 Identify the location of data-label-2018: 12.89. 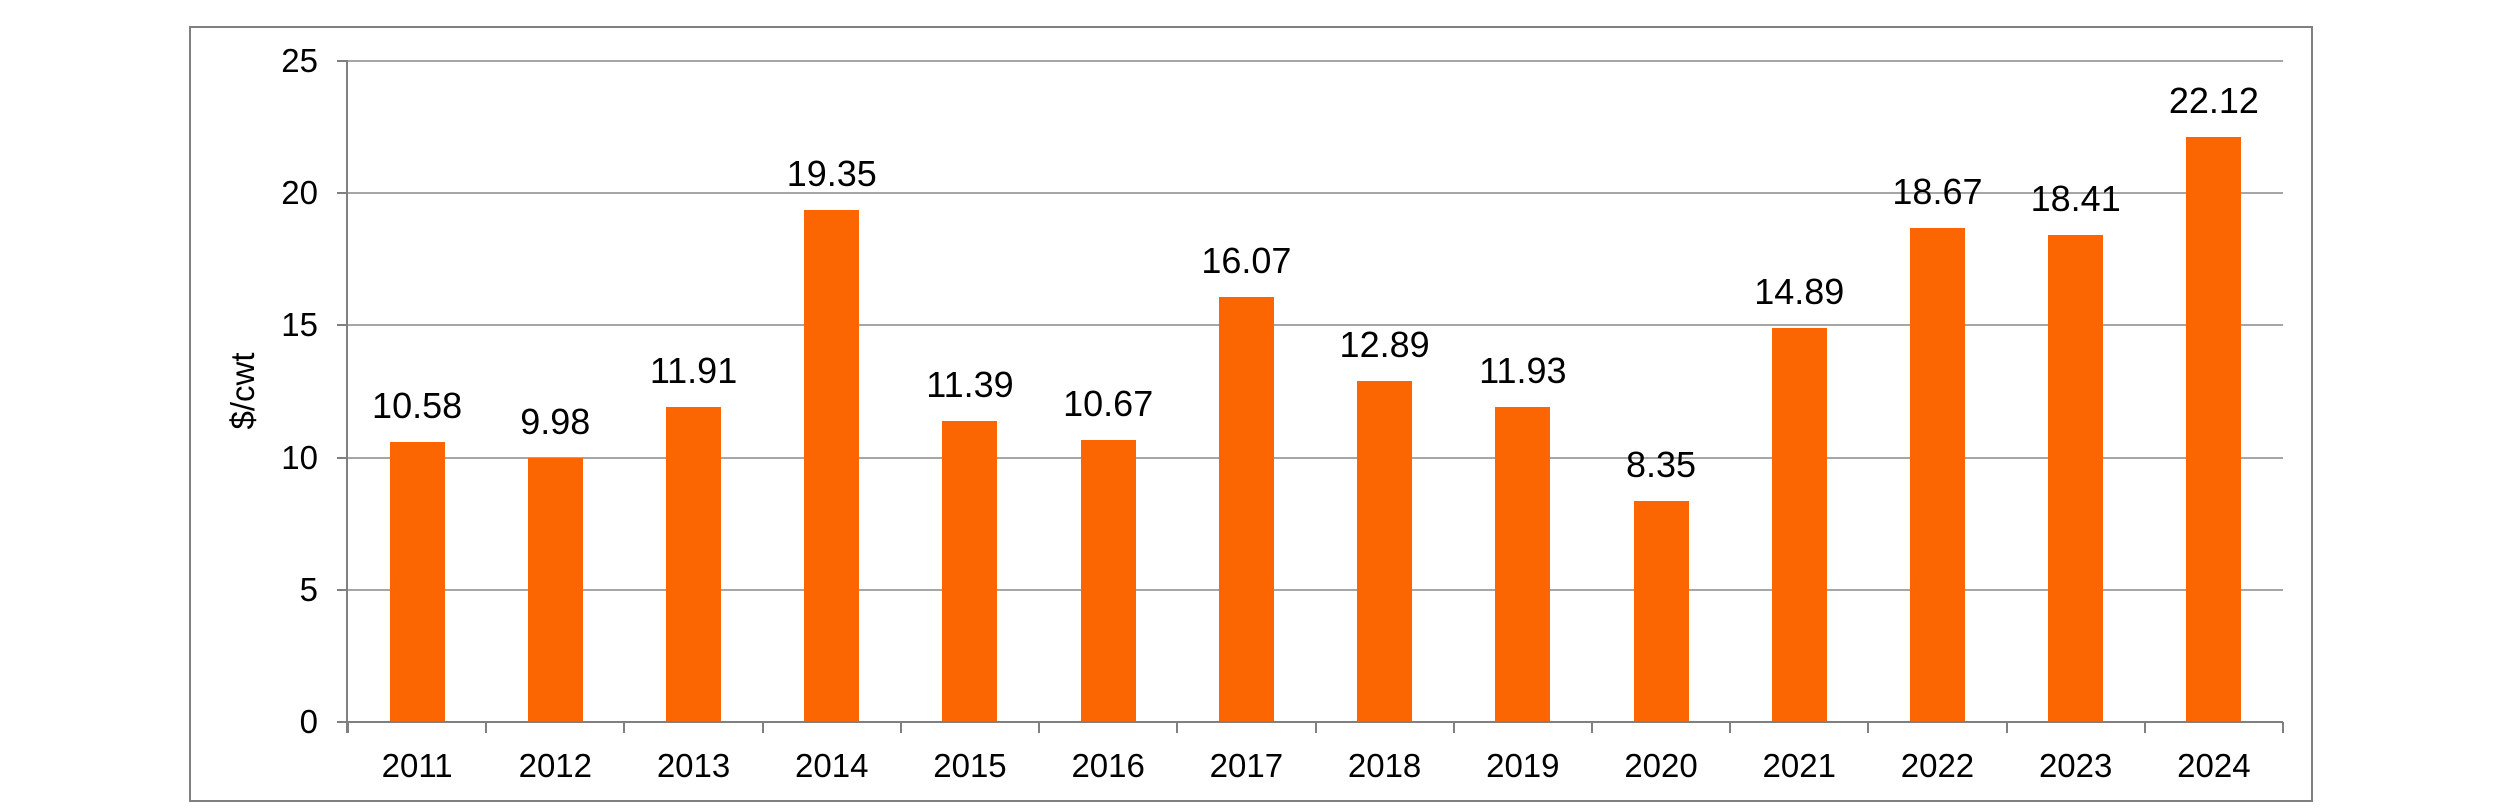
(1384, 345).